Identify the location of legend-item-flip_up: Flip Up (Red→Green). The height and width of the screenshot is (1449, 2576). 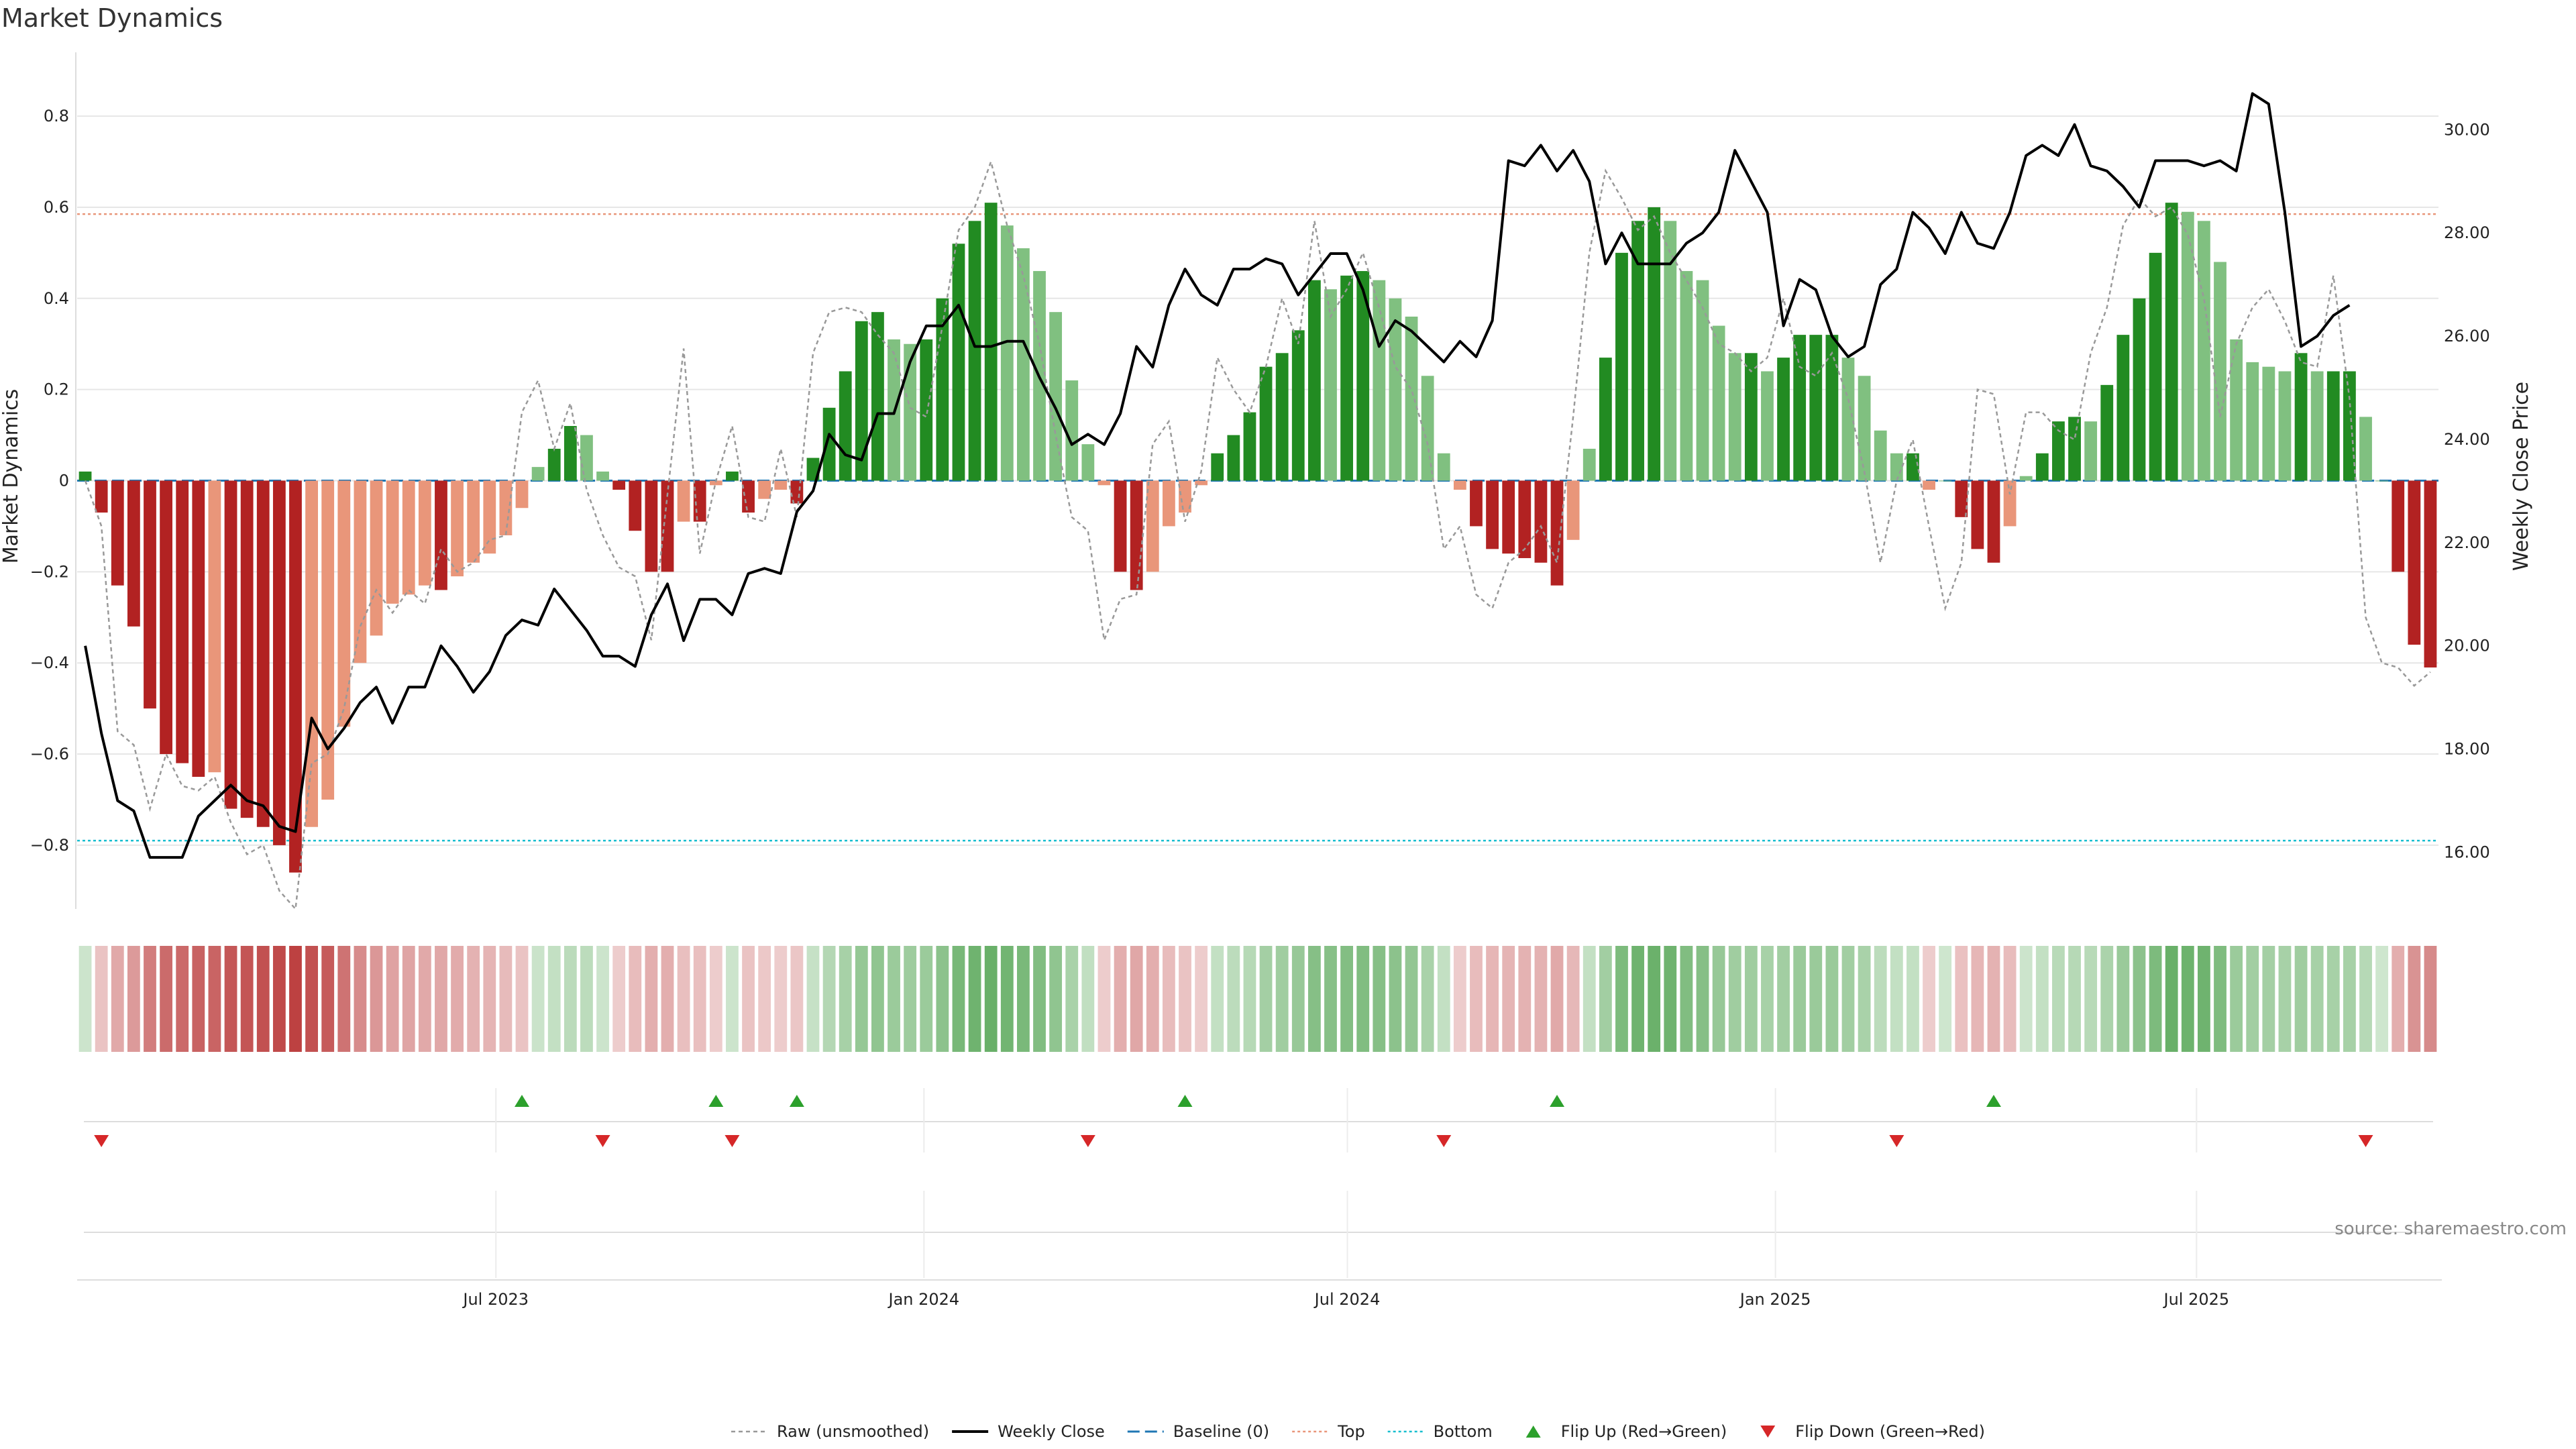
(1626, 1431).